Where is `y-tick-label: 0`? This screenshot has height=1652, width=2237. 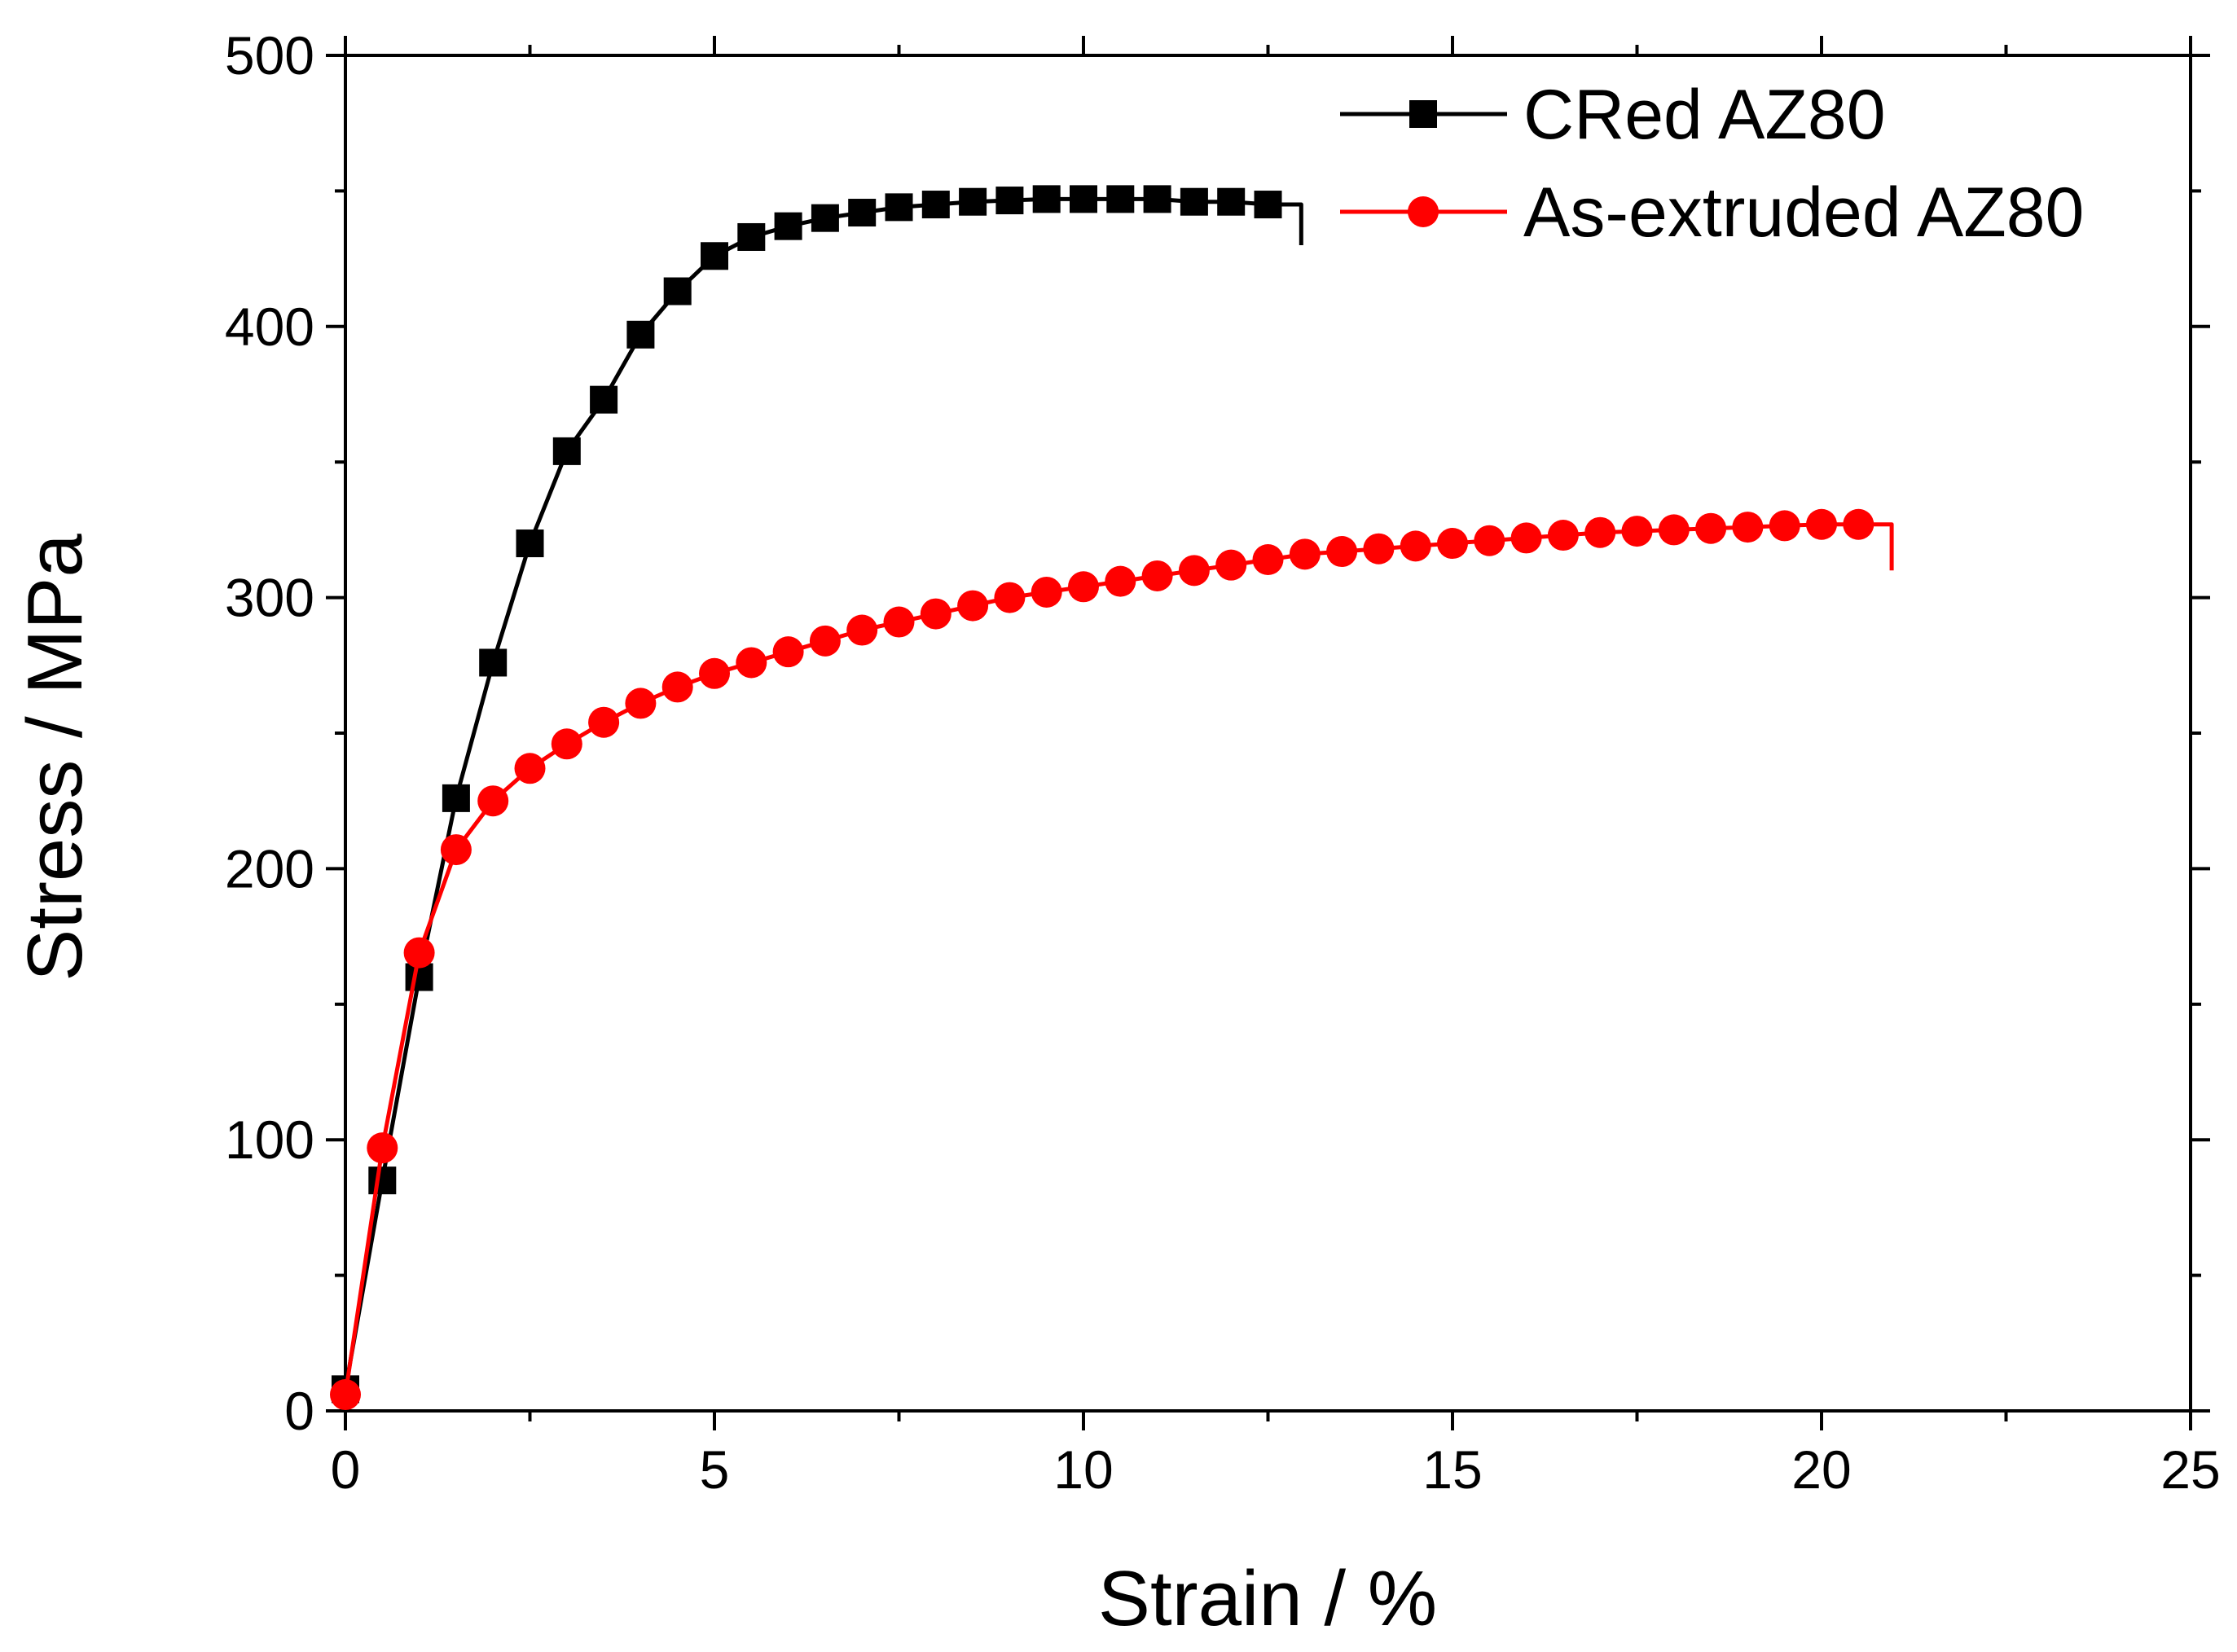 y-tick-label: 0 is located at coordinates (299, 1411).